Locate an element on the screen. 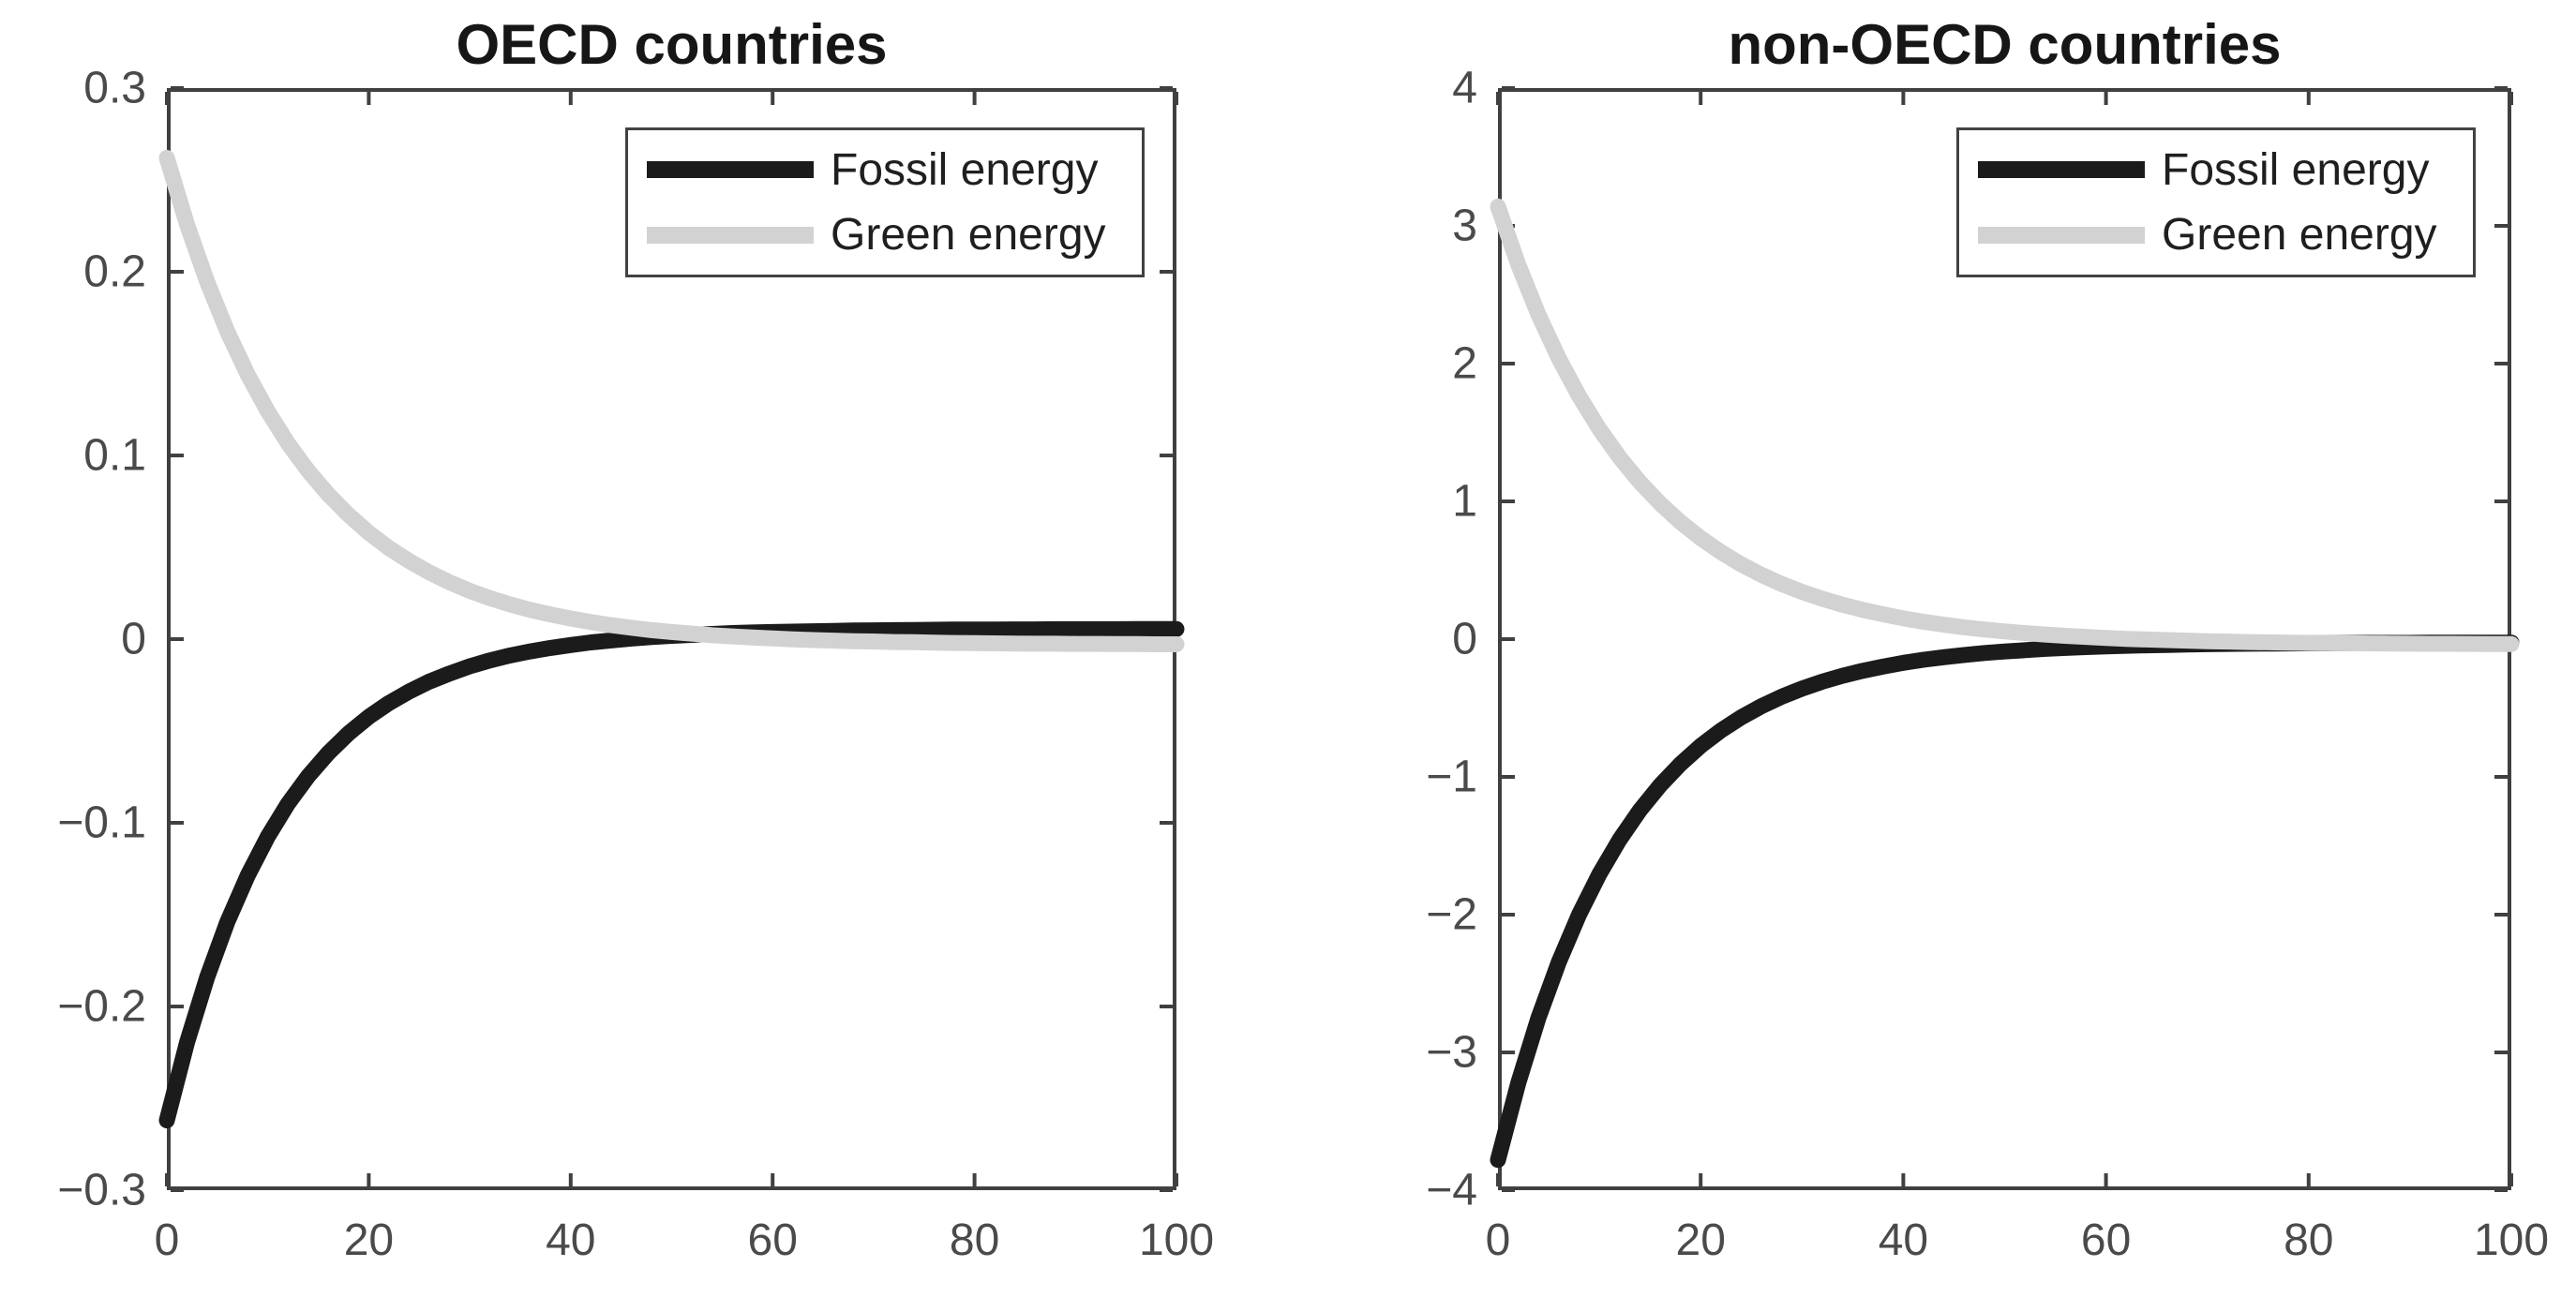  y-tick-label: −3 is located at coordinates (1452, 1052).